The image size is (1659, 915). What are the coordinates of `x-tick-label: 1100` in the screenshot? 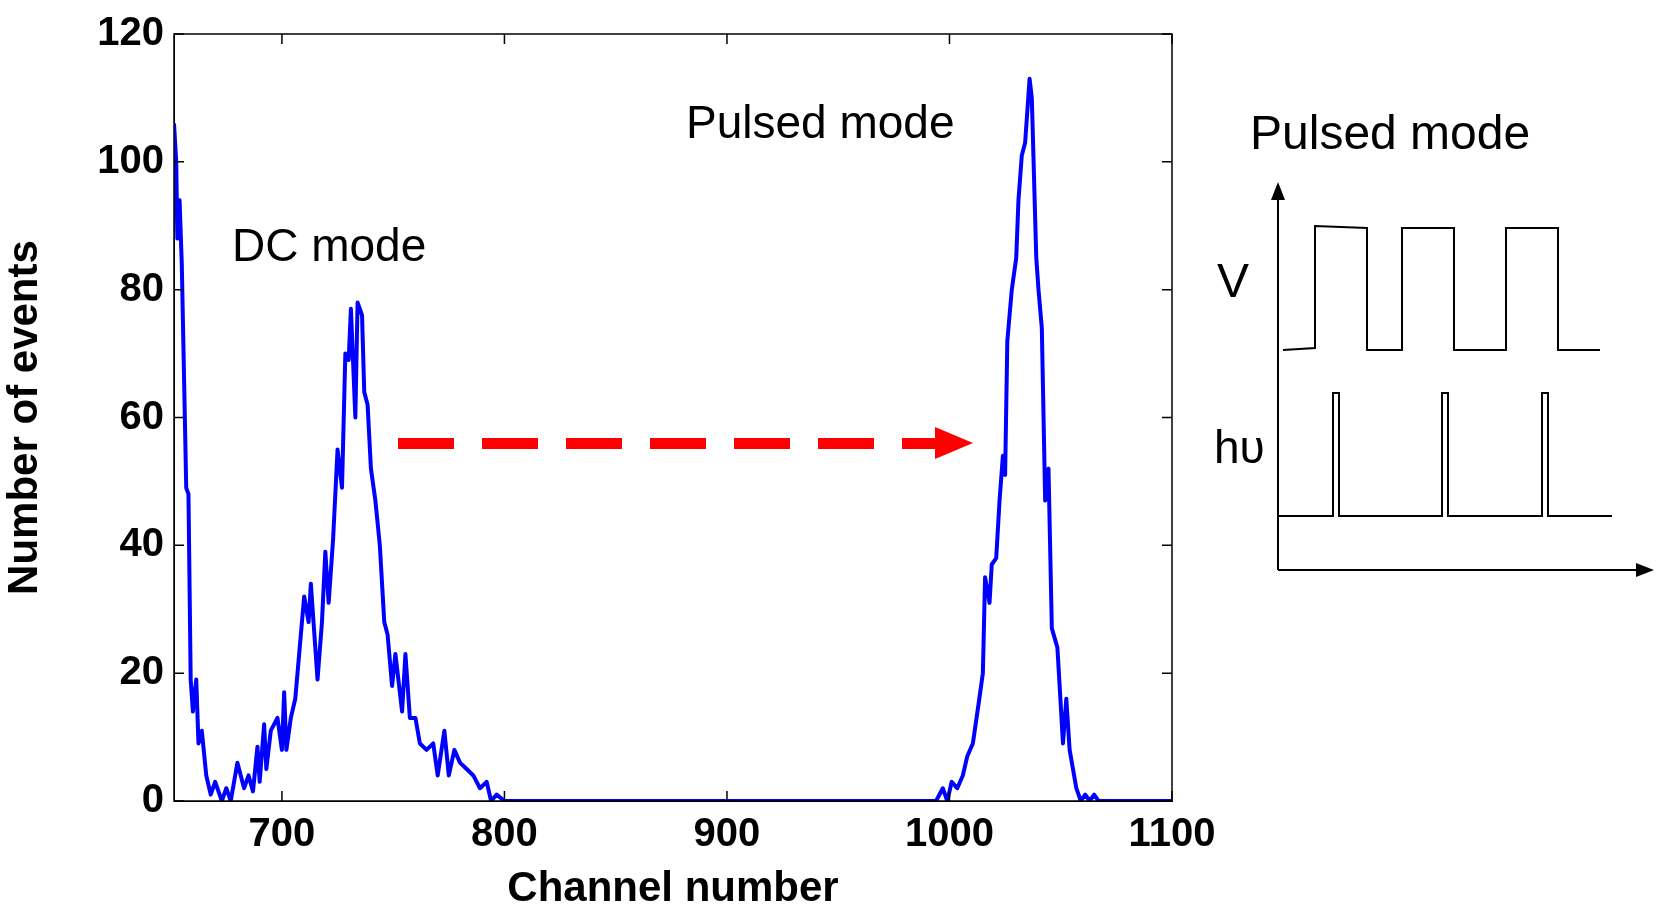 It's located at (1172, 832).